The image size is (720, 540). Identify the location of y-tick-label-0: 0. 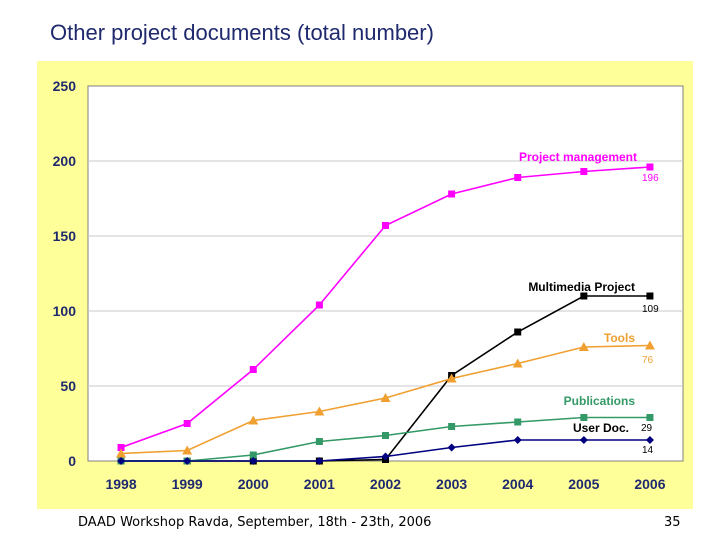
(72, 461).